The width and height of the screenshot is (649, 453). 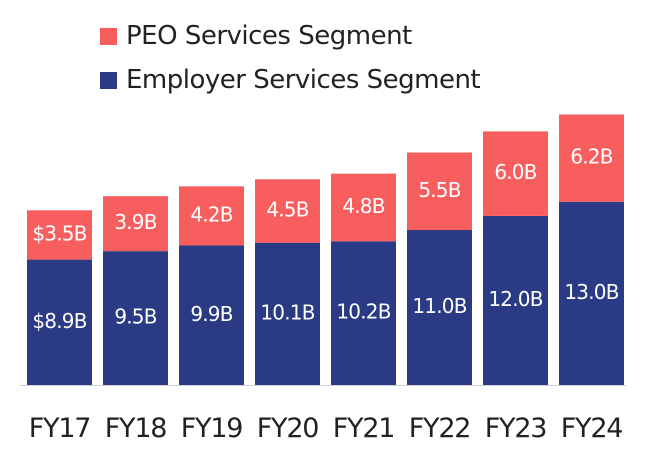 I want to click on bar-employer-fy20, so click(x=287, y=313).